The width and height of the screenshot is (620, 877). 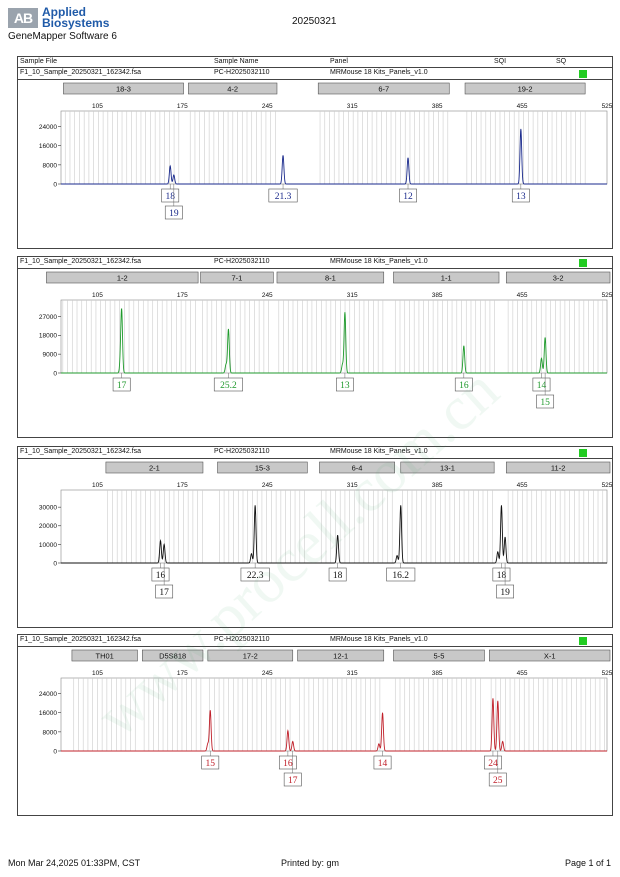 I want to click on y-tick-label: 20000, so click(x=48, y=526).